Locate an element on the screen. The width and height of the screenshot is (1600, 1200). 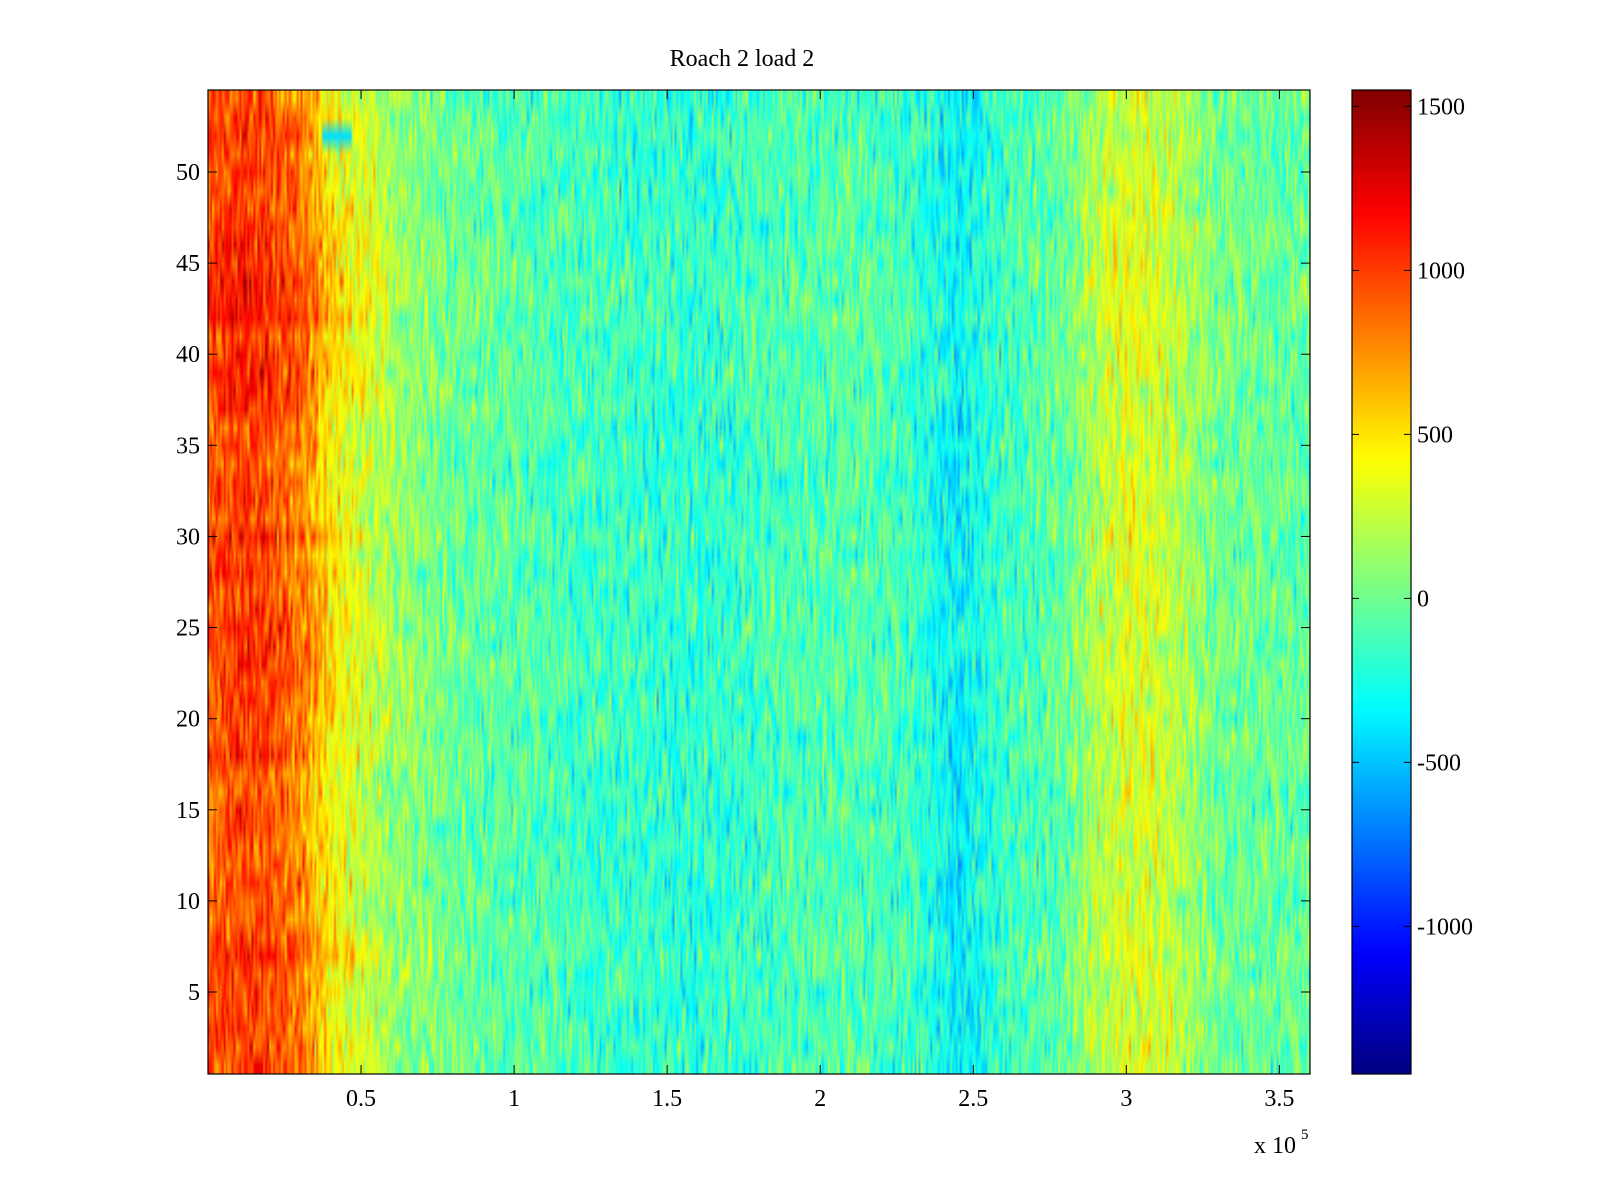
y-tick-label: 25 is located at coordinates (188, 629).